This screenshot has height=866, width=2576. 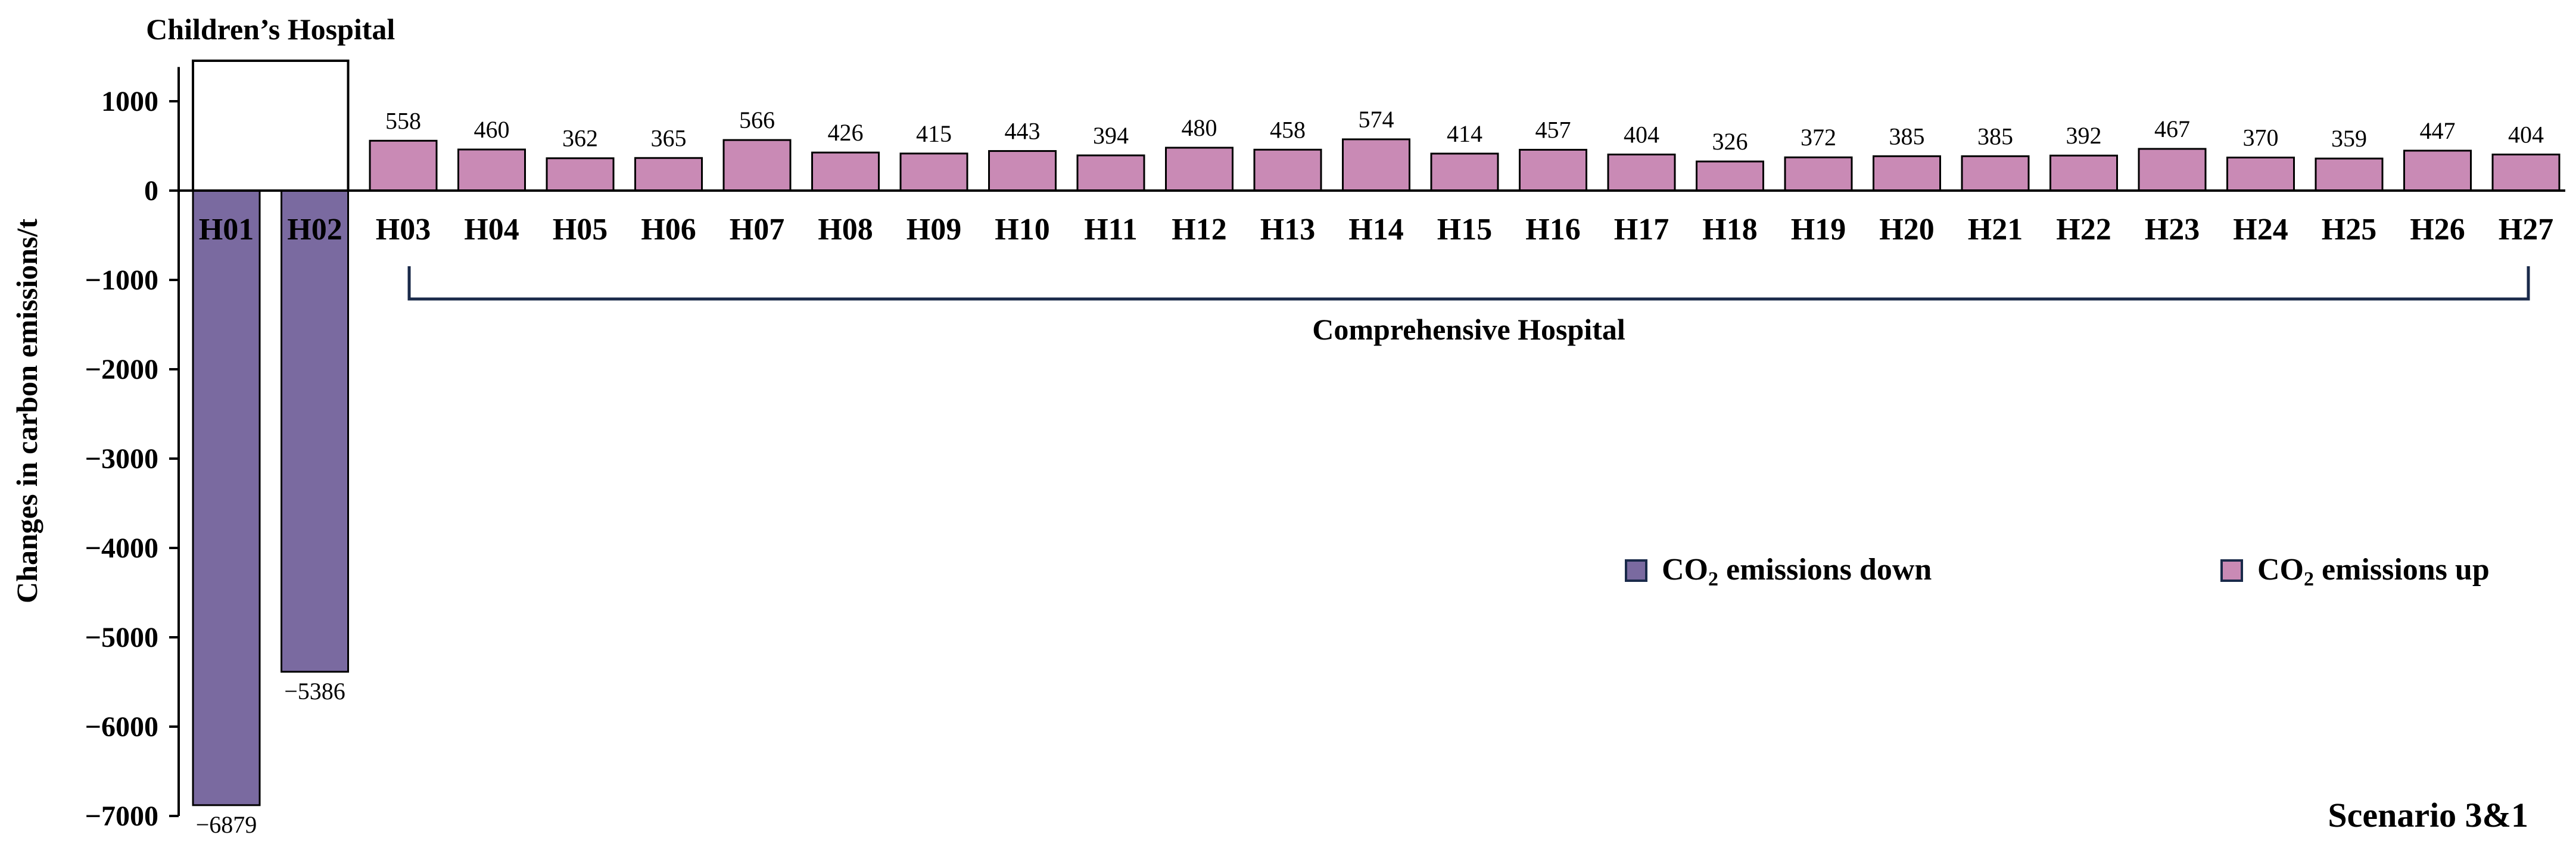 I want to click on category-label-h14: H14, so click(x=1375, y=230).